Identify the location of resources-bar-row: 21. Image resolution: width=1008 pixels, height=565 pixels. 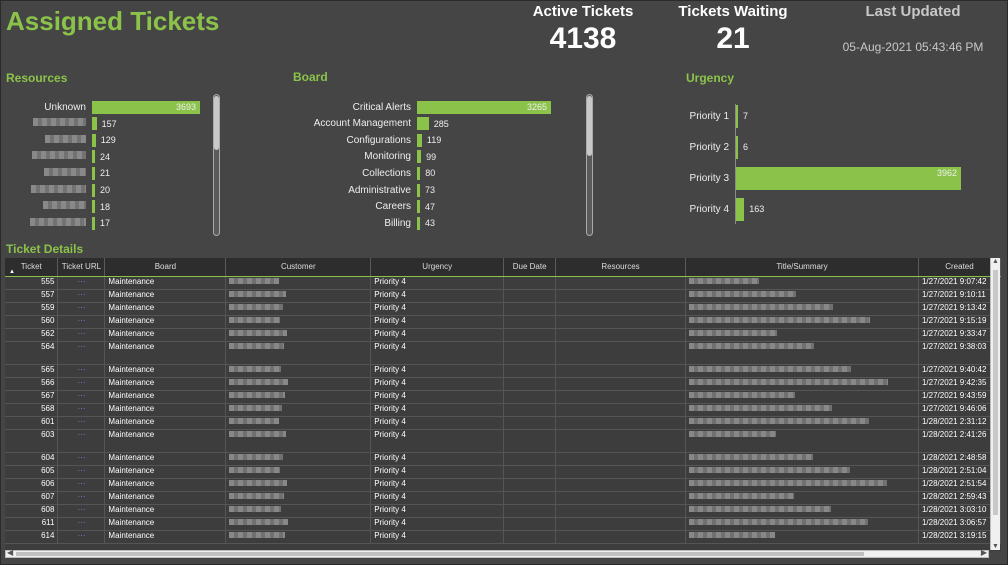
(57, 173).